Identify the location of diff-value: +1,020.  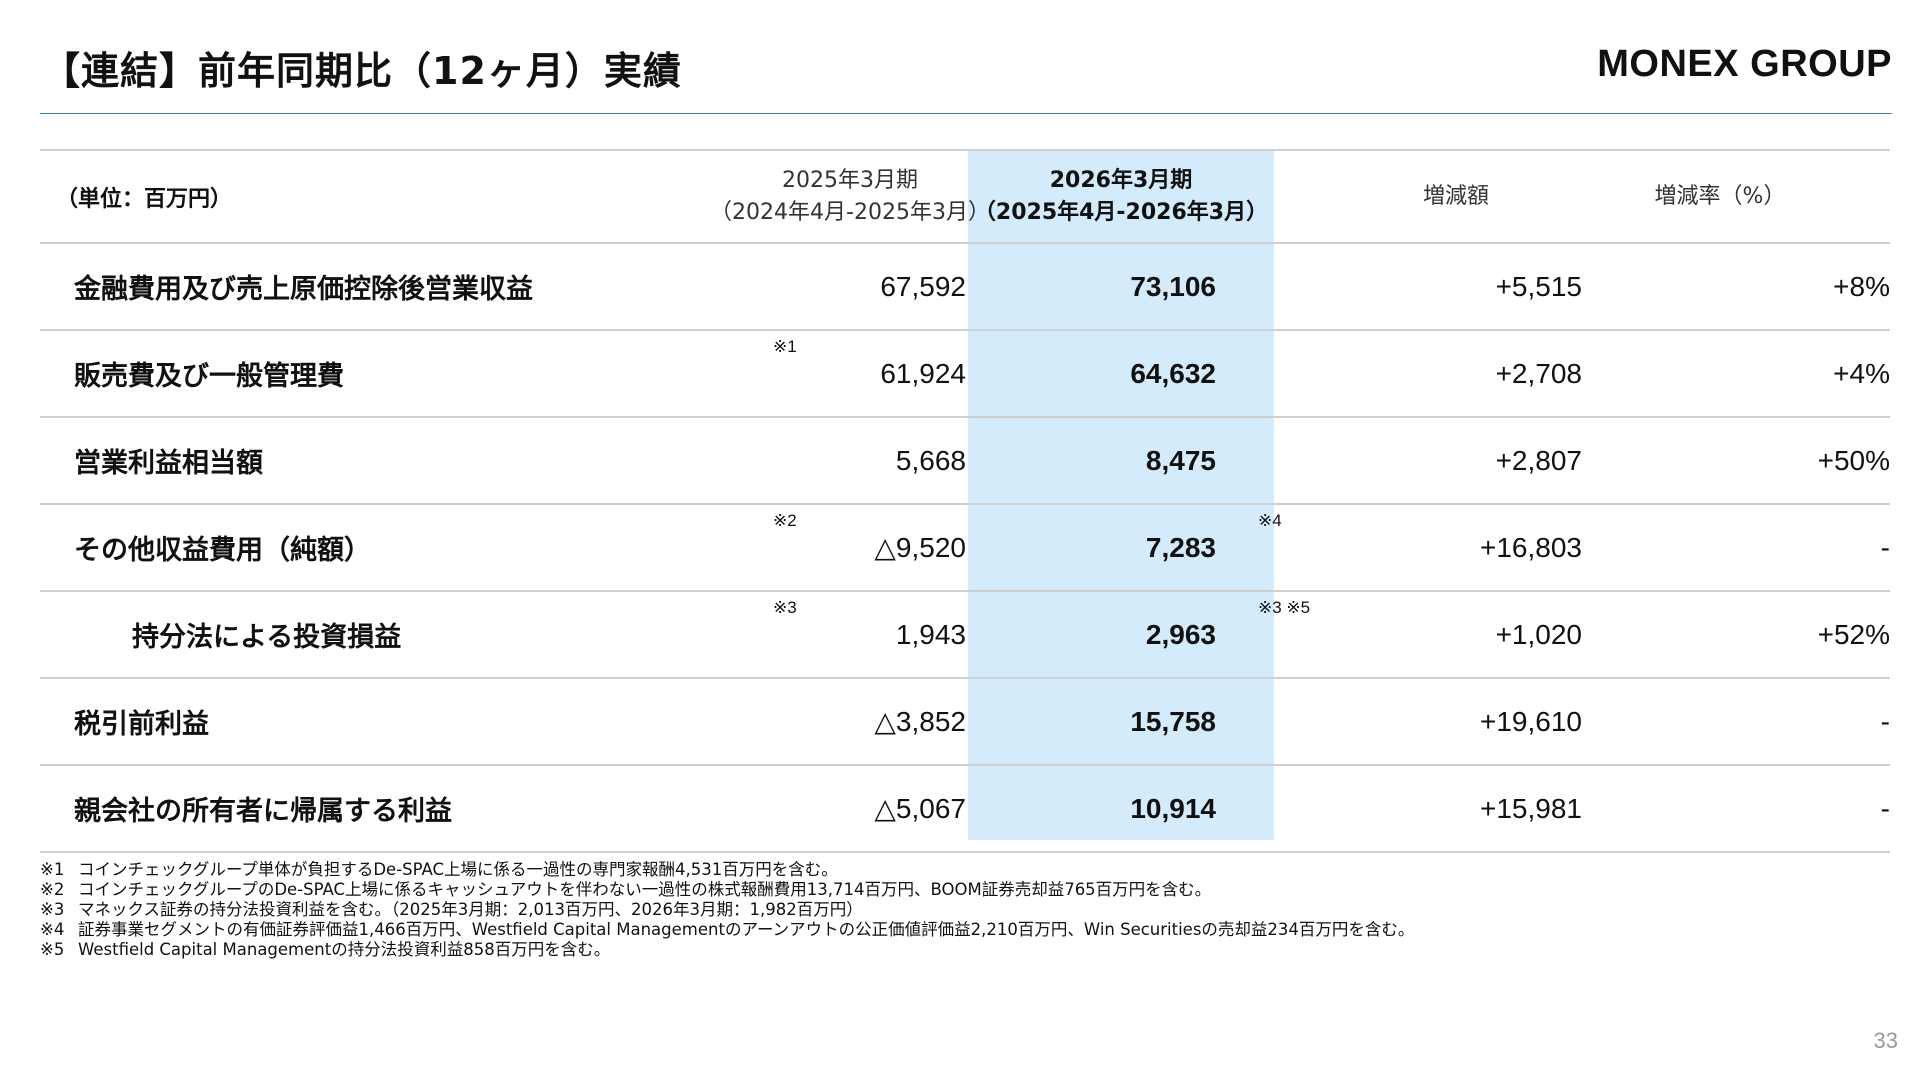
(1538, 634).